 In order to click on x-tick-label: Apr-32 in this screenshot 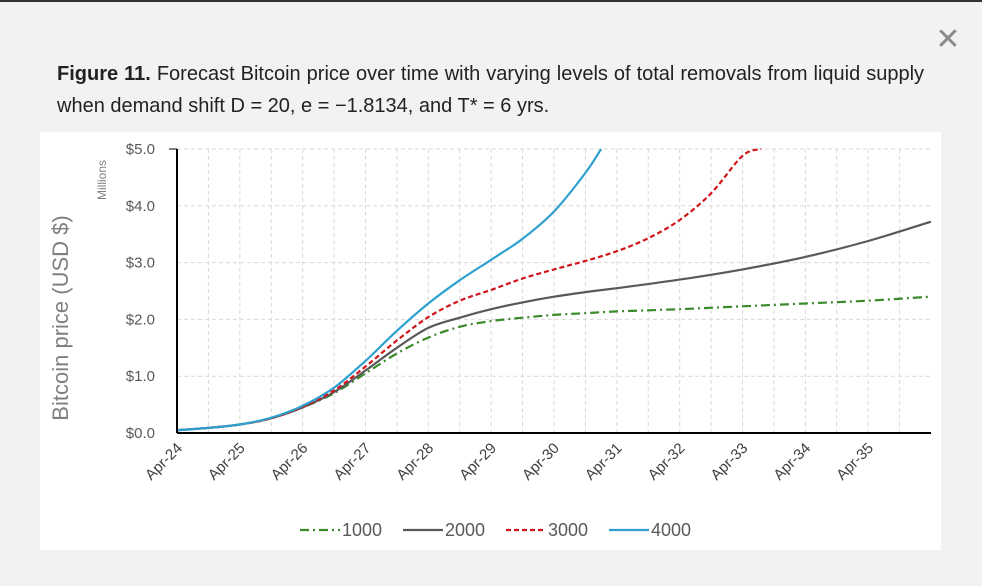, I will do `click(667, 462)`.